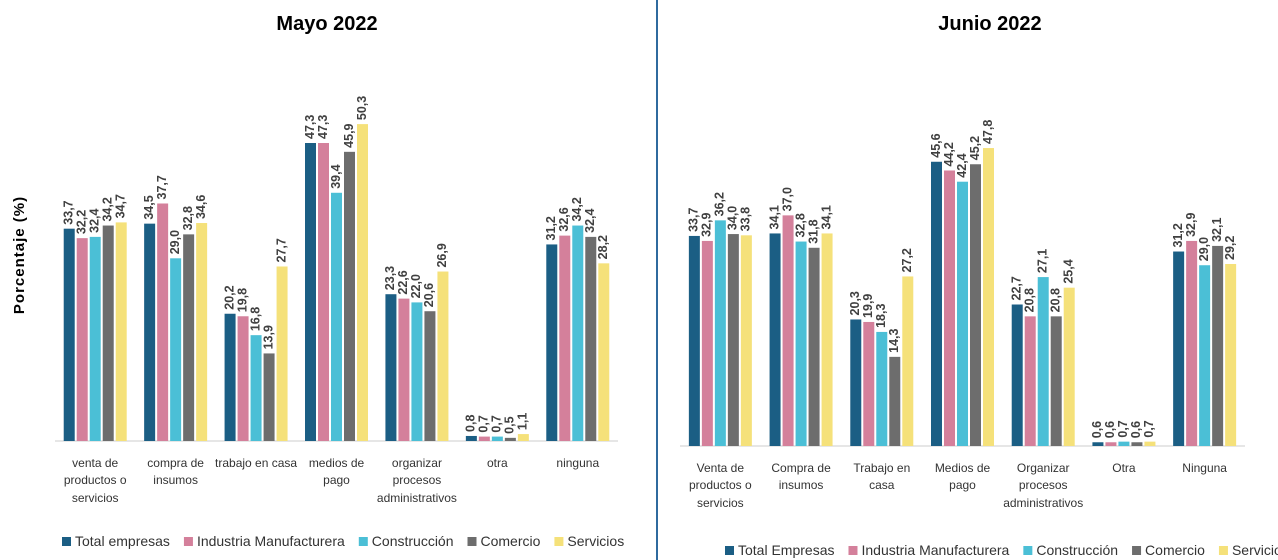 The image size is (1278, 560). Describe the element at coordinates (1124, 468) in the screenshot. I see `x-tick-label: Otra` at that location.